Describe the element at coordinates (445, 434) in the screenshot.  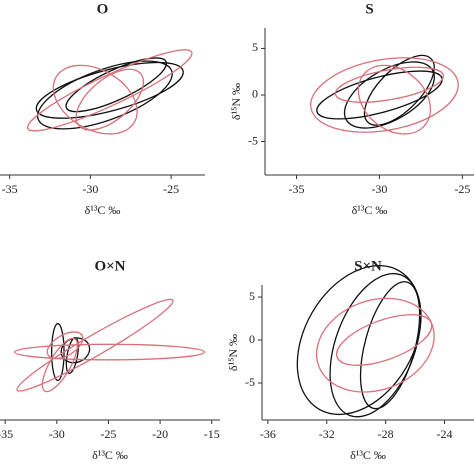
I see `x-tick-label: -24` at that location.